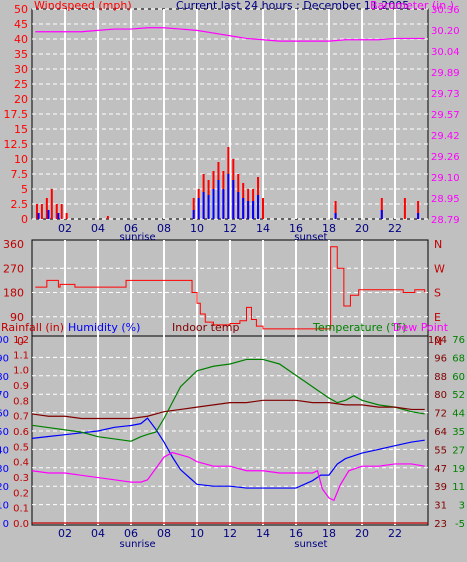  I want to click on barometer-tick-label: 28.95, so click(445, 199).